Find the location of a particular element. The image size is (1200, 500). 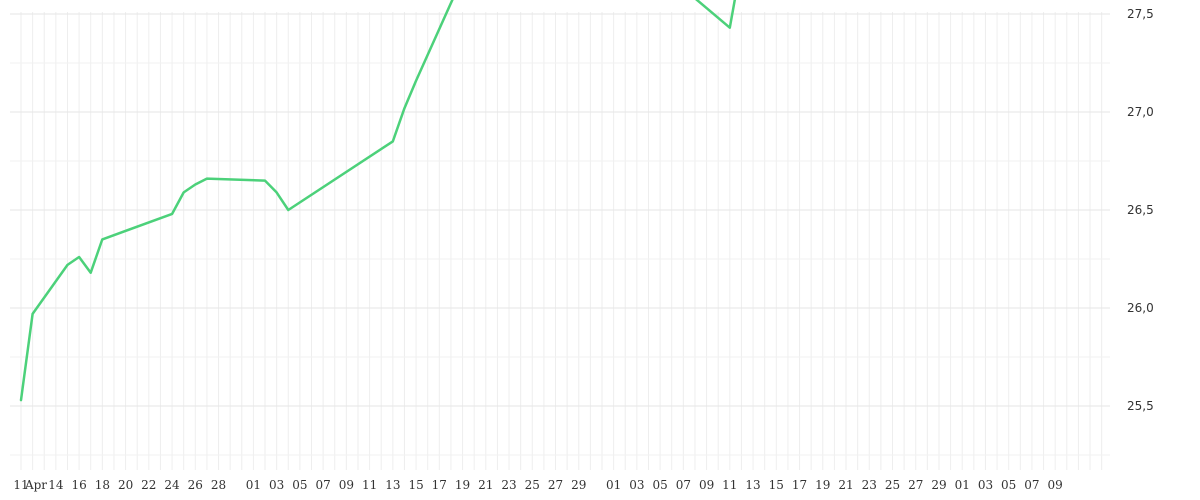

y-tick-label: 27,5 is located at coordinates (1140, 14).